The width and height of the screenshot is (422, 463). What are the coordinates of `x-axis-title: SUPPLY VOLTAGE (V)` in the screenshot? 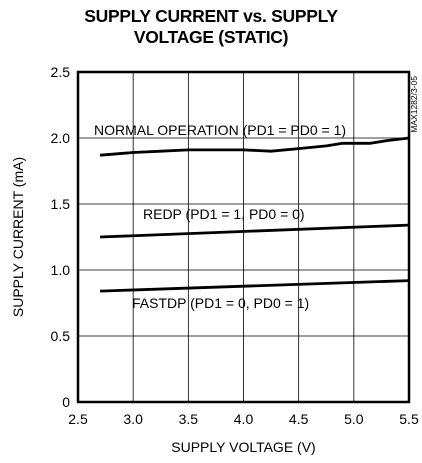 It's located at (243, 447).